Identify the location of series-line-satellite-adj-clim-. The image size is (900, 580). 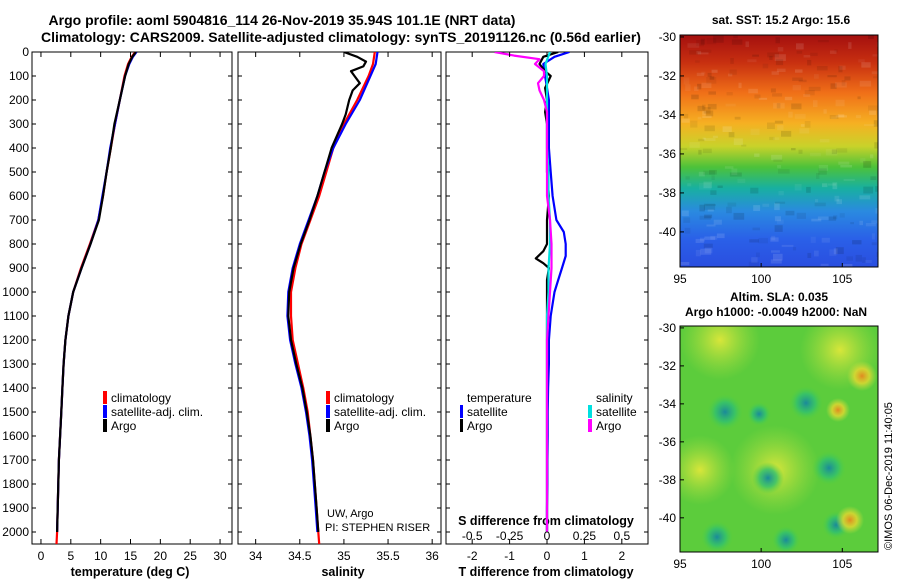
(97, 292).